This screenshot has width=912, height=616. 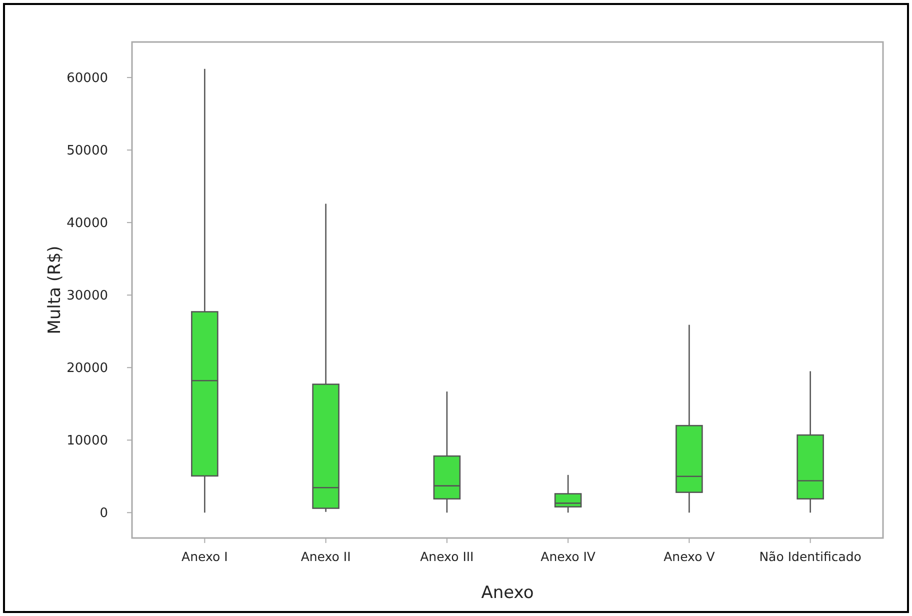 I want to click on y-tick-label: 40000, so click(x=87, y=224).